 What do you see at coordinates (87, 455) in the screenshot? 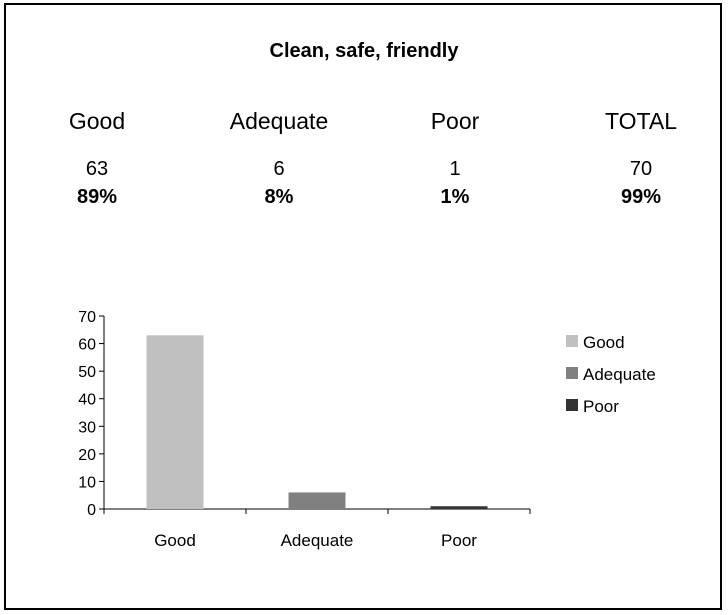
I see `y-tick-label: 20` at bounding box center [87, 455].